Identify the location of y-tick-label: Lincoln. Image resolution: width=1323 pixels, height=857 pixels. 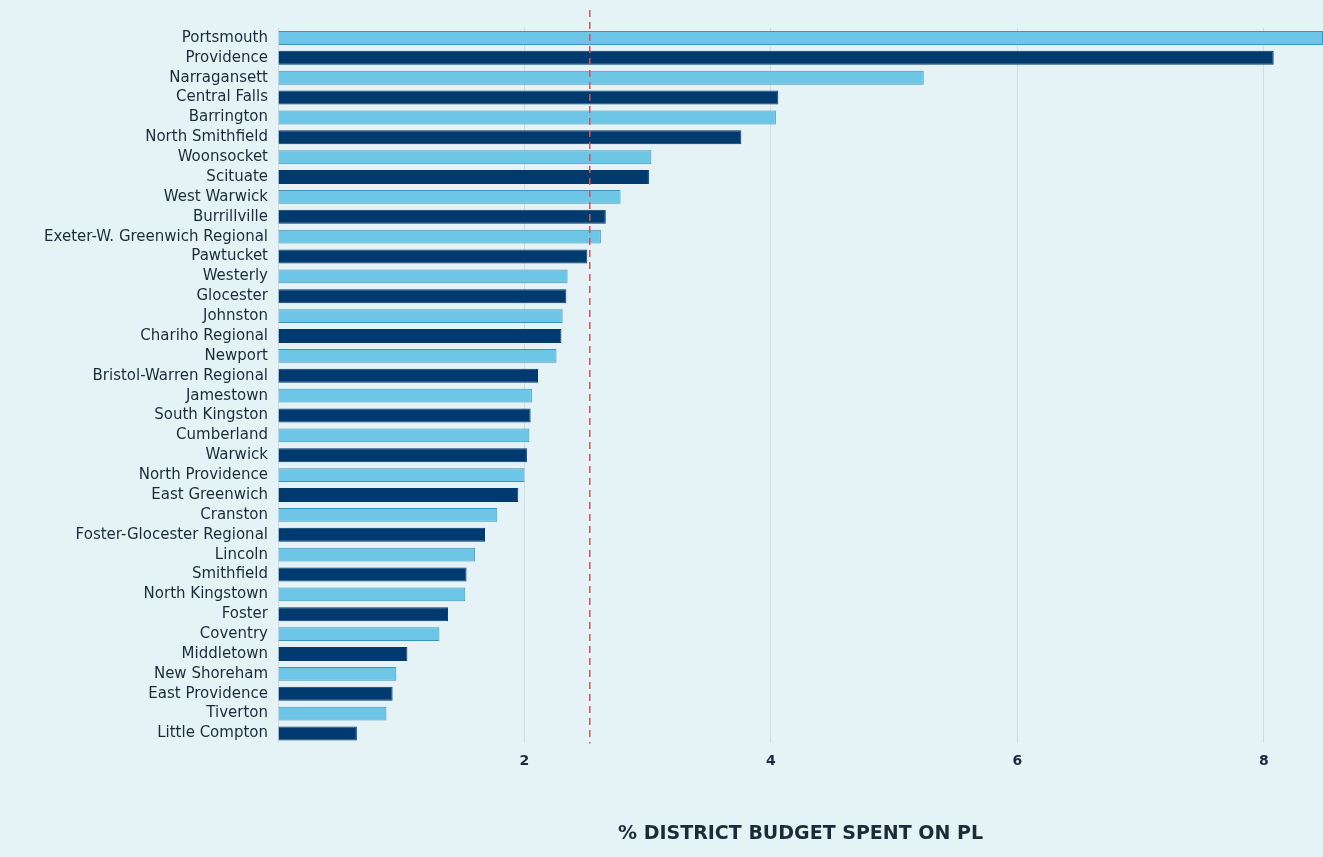
(241, 553).